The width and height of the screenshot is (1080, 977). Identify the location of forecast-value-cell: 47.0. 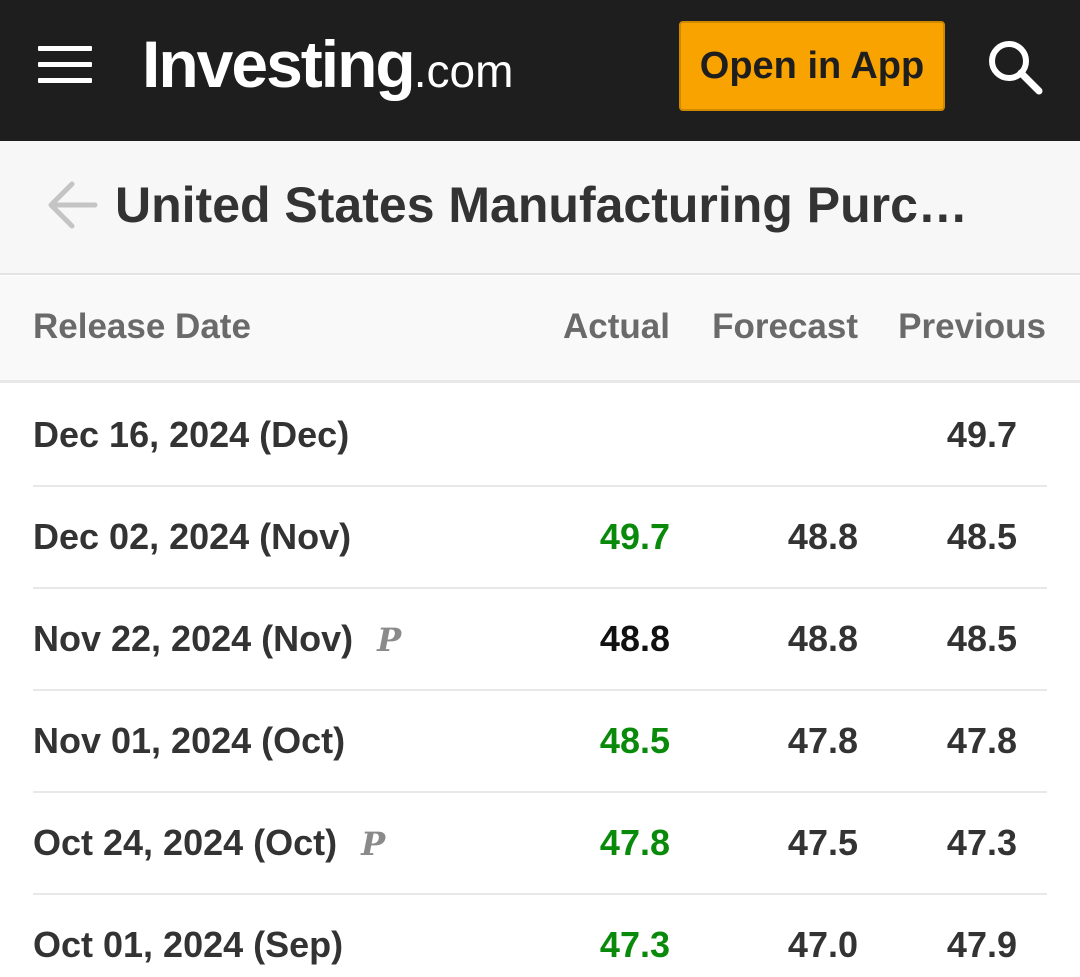
(822, 944).